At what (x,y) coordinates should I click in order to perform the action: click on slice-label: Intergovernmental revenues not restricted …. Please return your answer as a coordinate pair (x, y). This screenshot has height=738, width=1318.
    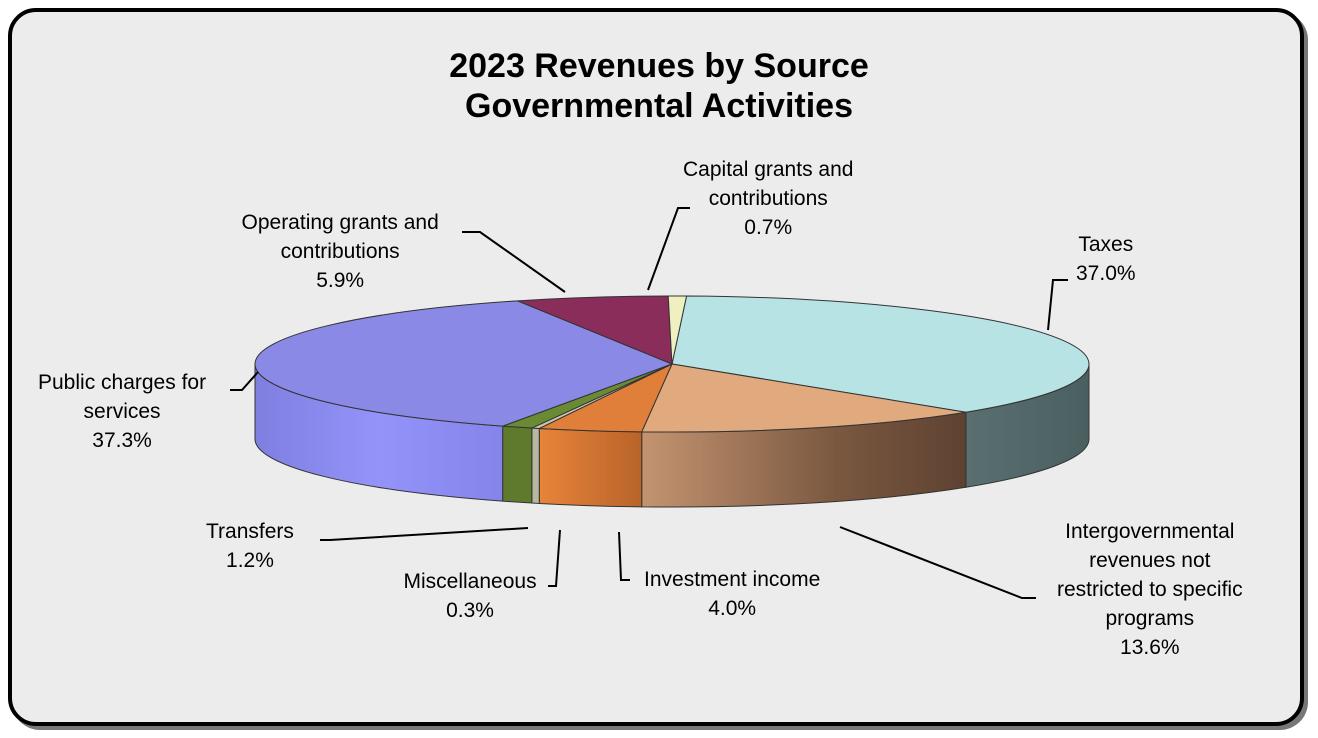
    Looking at the image, I should click on (1150, 589).